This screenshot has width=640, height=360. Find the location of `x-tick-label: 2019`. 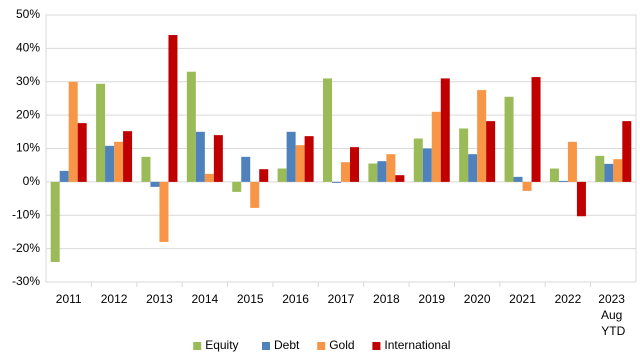

x-tick-label: 2019 is located at coordinates (431, 299).